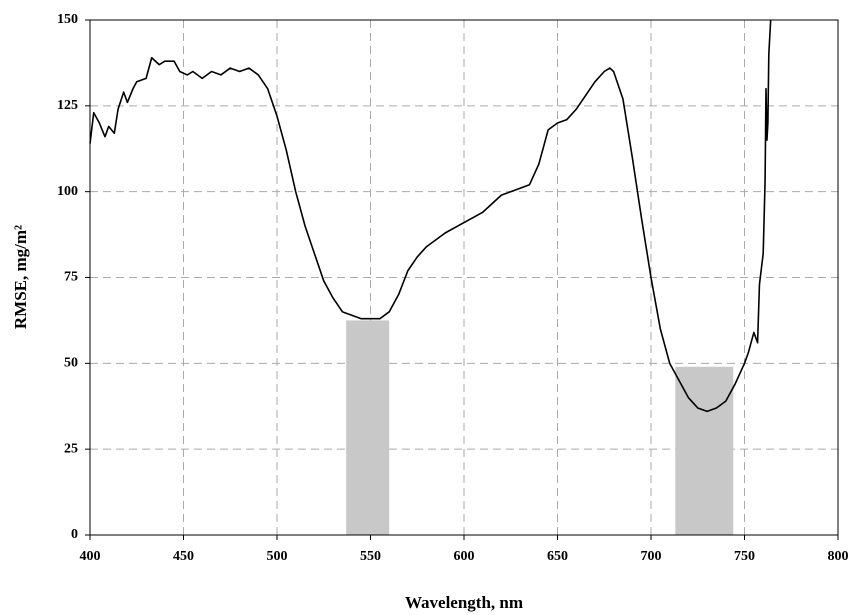 This screenshot has height=615, width=851. I want to click on x-tick-label: 750, so click(744, 556).